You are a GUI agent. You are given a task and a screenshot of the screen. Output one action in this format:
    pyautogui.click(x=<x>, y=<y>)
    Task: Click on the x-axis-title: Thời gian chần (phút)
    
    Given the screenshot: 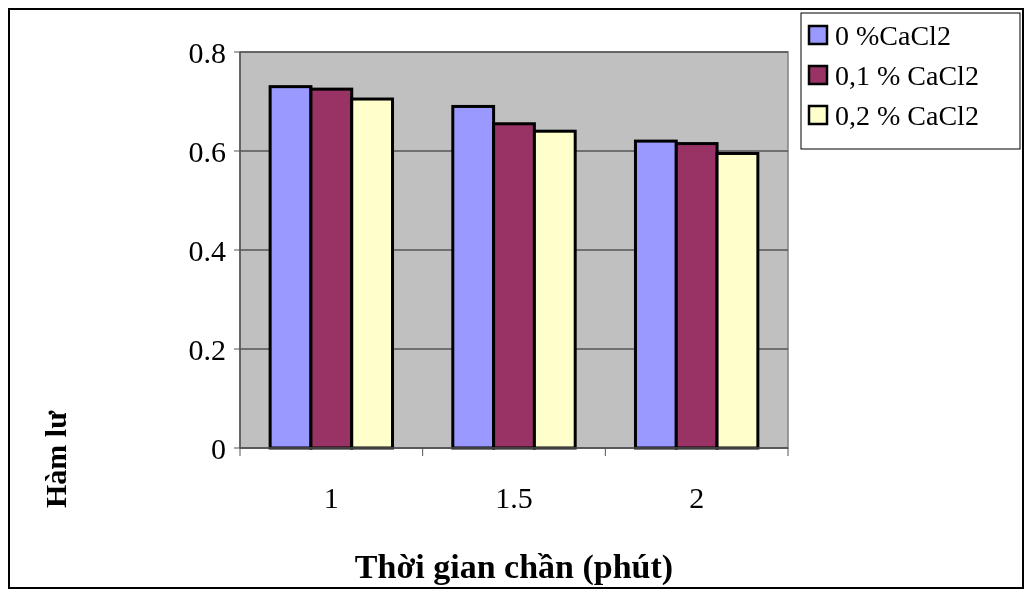 What is the action you would take?
    pyautogui.click(x=514, y=567)
    